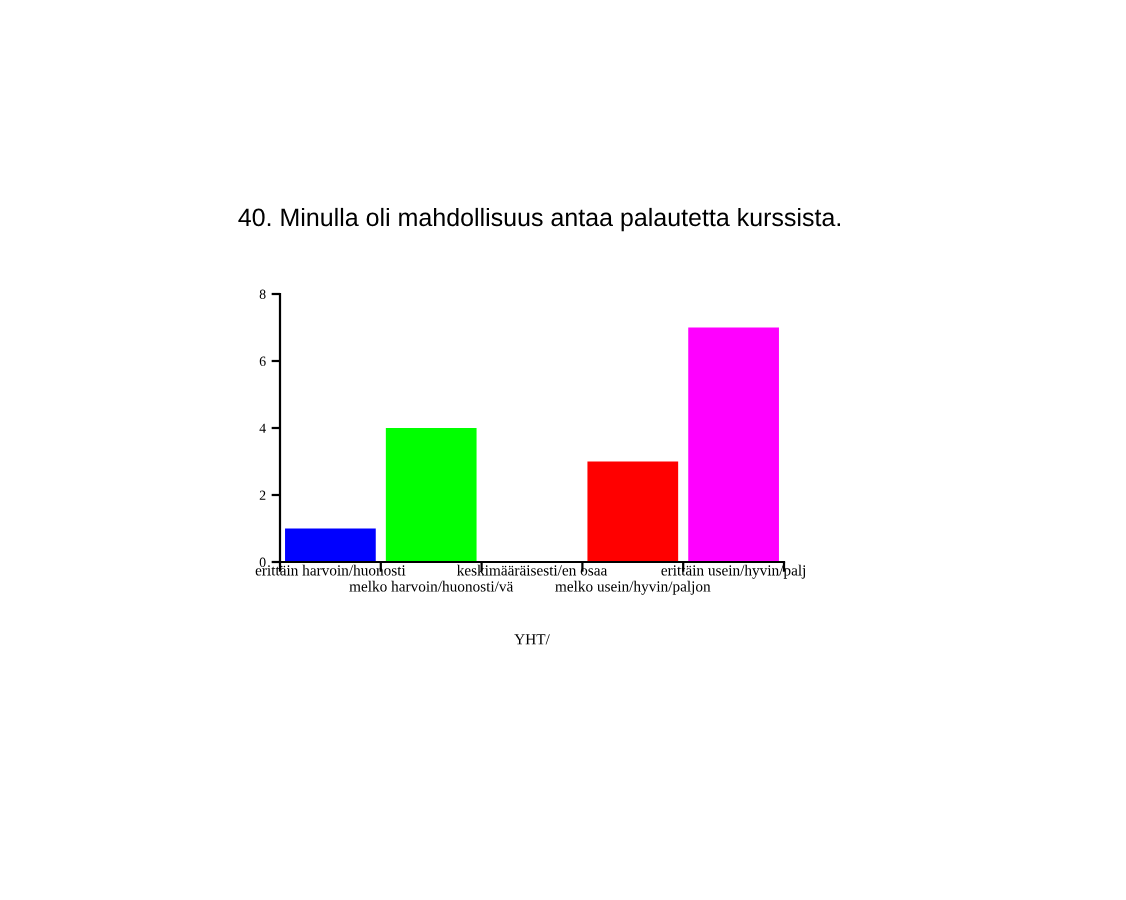  I want to click on chart-title: 40. Minulla oli mahdollisuus antaa palautetta kurssista., so click(539, 219).